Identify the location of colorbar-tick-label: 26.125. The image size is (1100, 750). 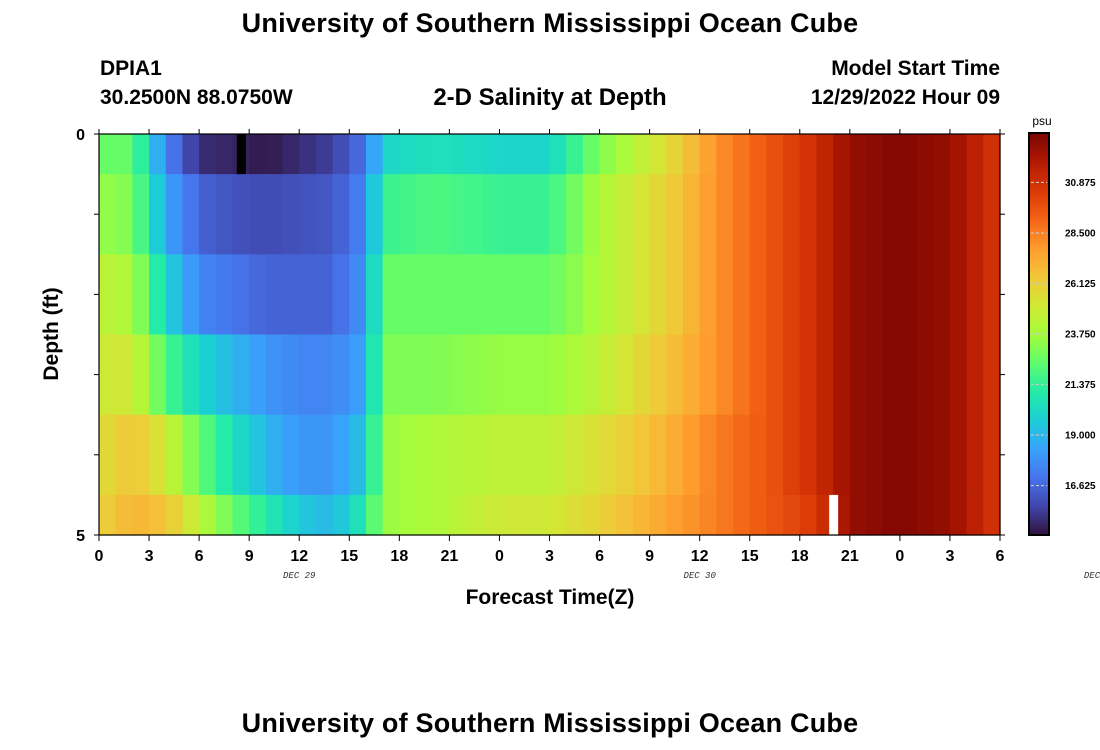
(1080, 284).